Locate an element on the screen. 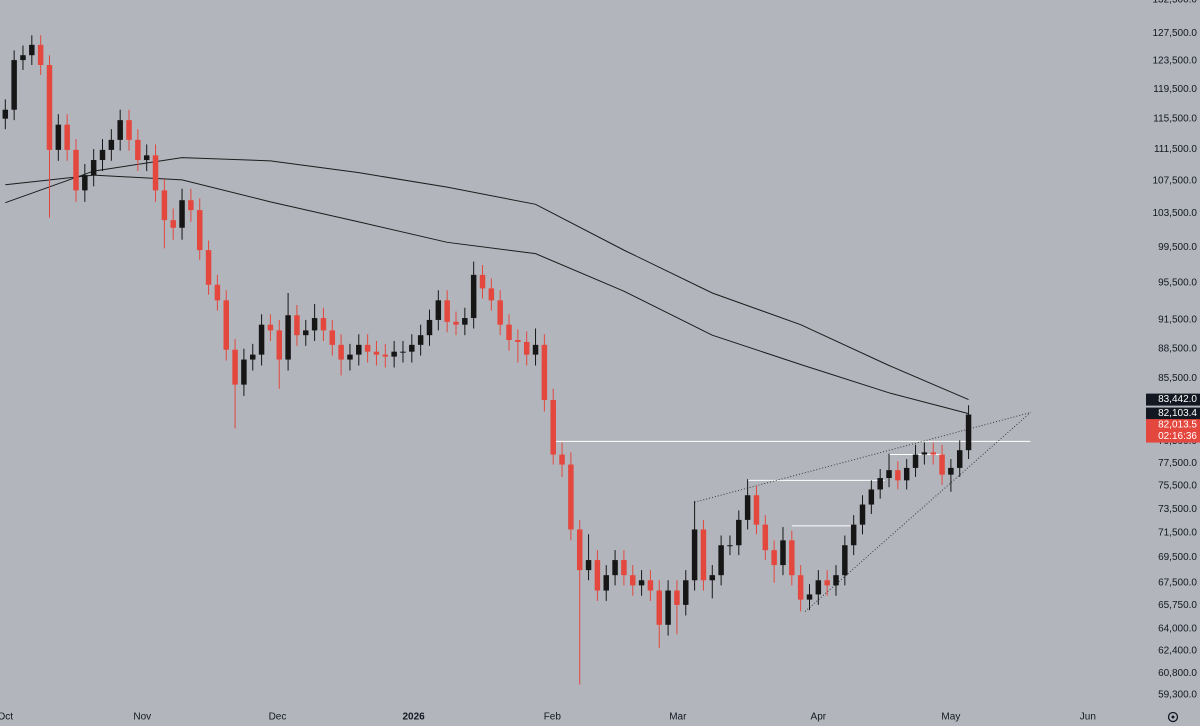  gear-ring is located at coordinates (1173, 717).